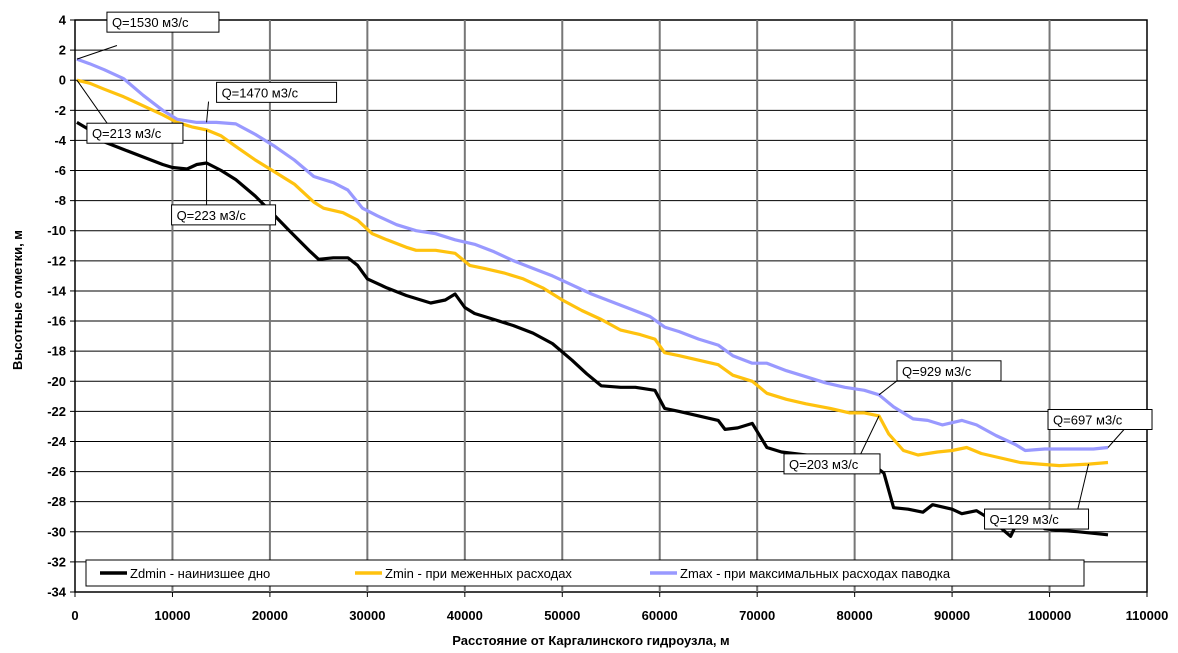 This screenshot has height=653, width=1178. I want to click on x-tick-label: 110000, so click(1147, 615).